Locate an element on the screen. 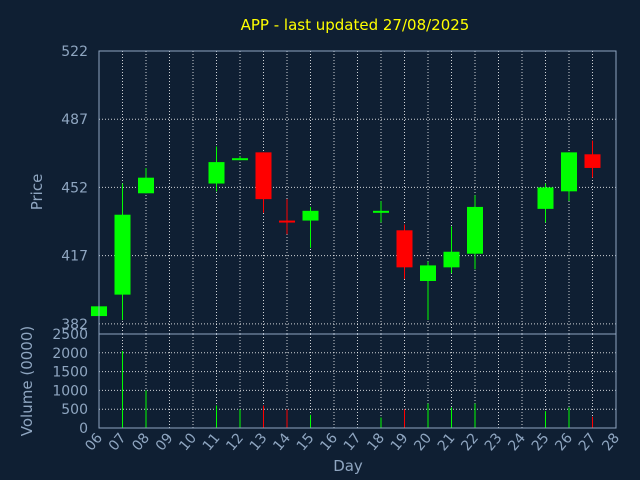 The width and height of the screenshot is (640, 480). x-tick-label: 17 is located at coordinates (353, 442).